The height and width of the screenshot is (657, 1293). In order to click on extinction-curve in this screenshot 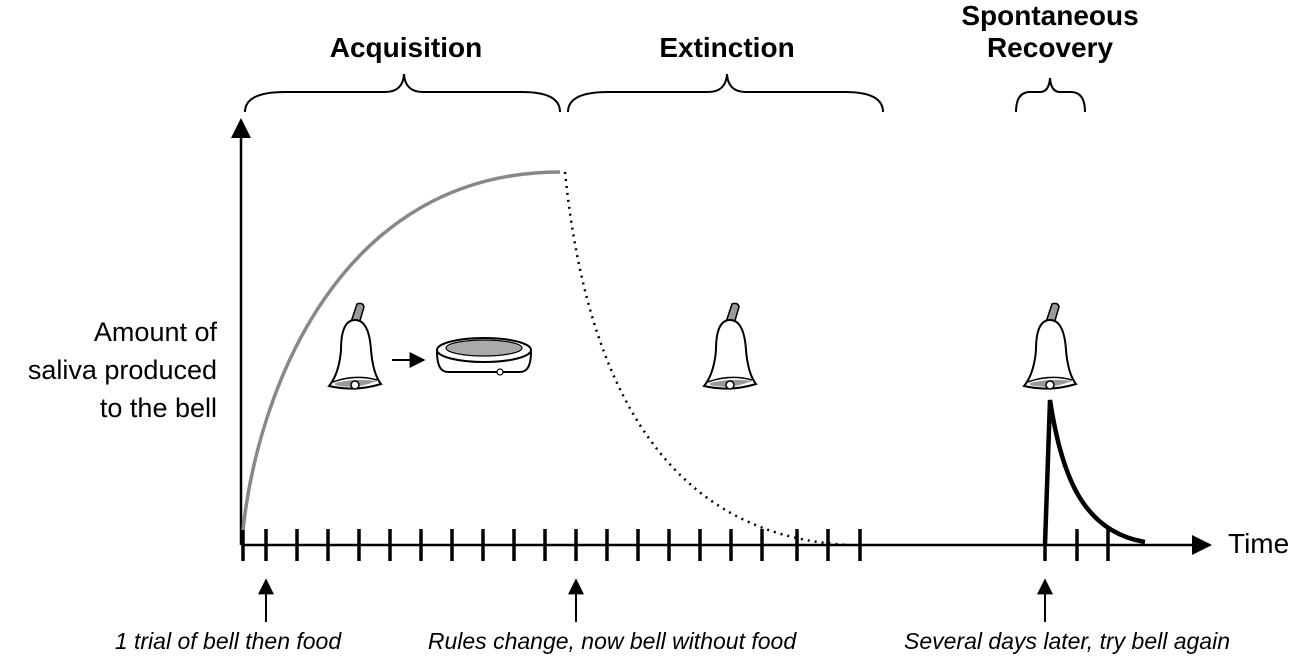, I will do `click(707, 359)`.